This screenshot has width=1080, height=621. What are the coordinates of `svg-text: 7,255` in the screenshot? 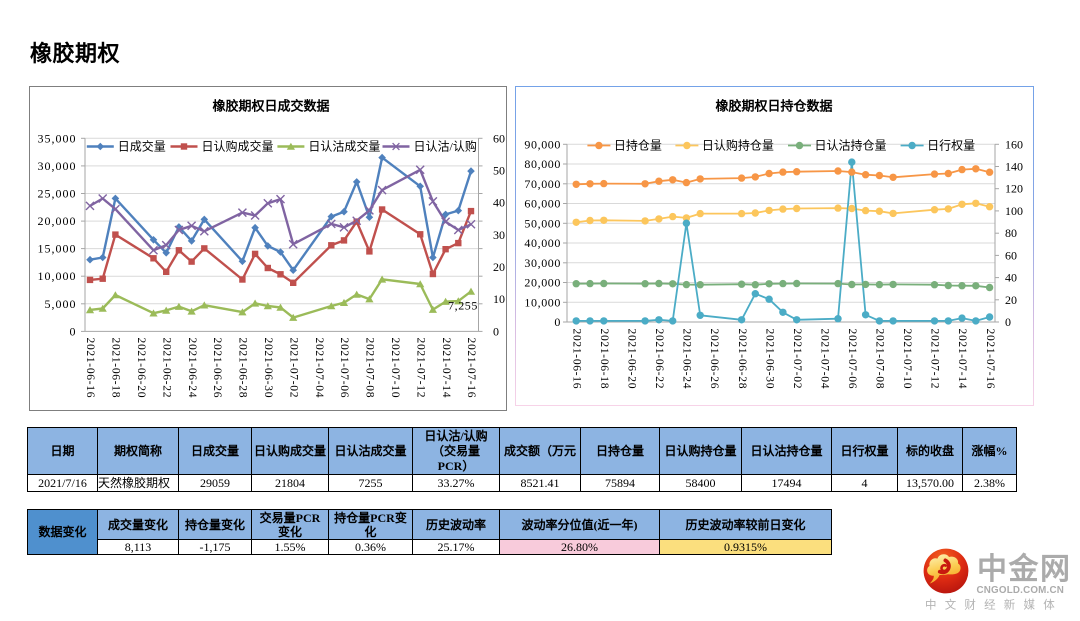 It's located at (463, 306).